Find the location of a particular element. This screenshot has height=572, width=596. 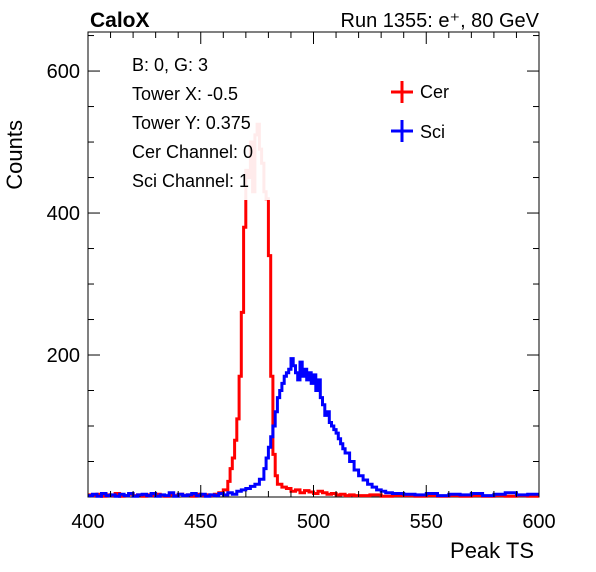

x-tick-label: 550 is located at coordinates (426, 522).